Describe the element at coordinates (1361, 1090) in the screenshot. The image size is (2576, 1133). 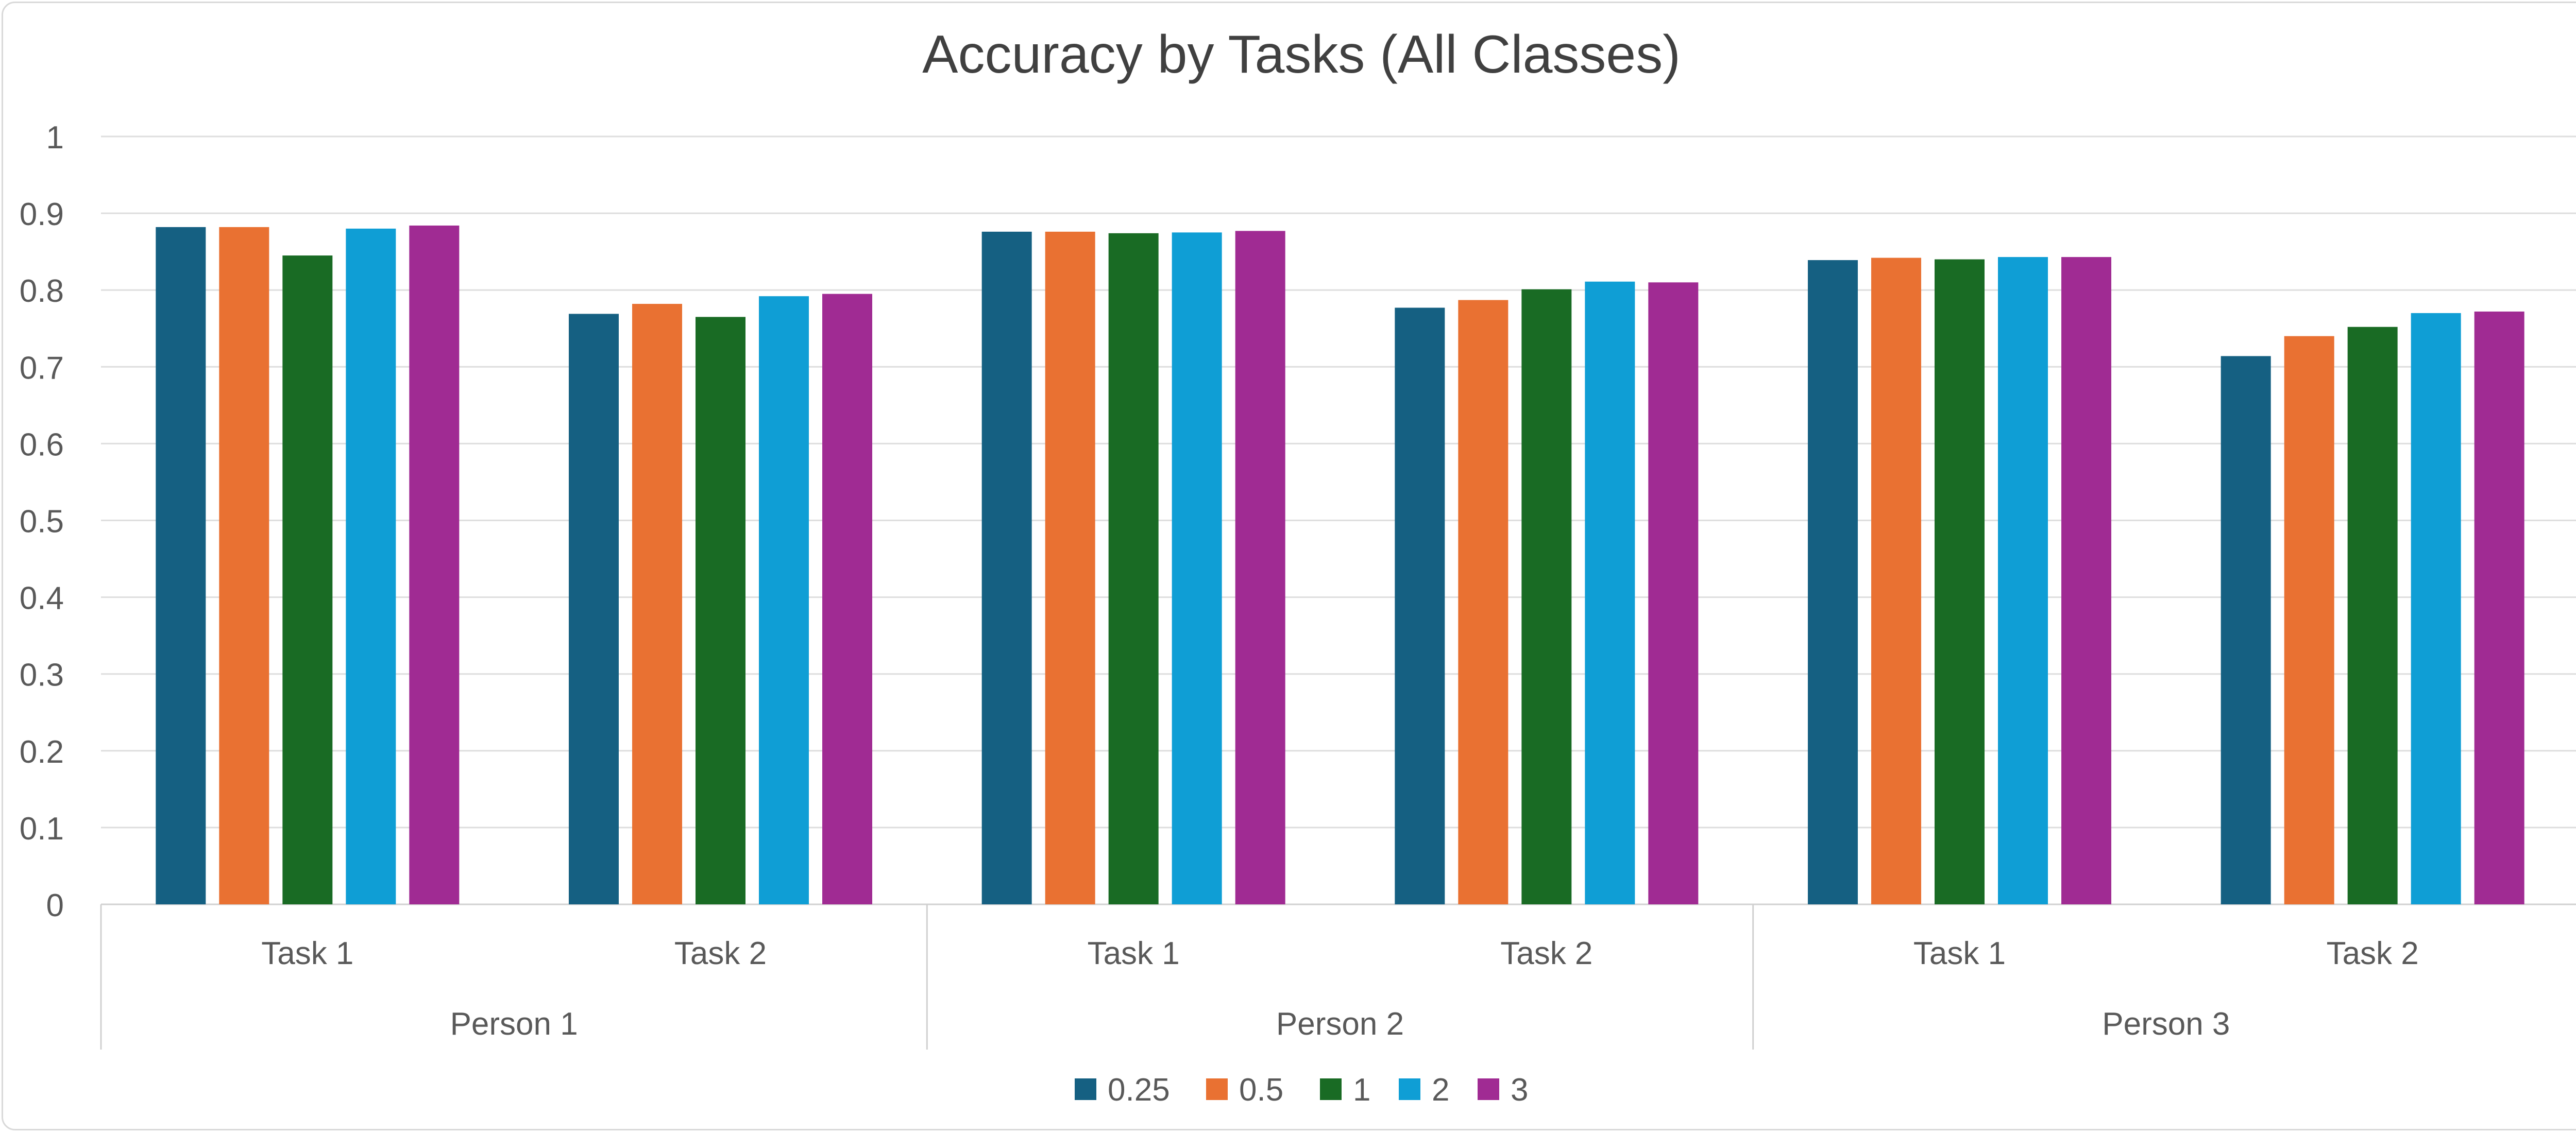
I see `legend-label: 1` at that location.